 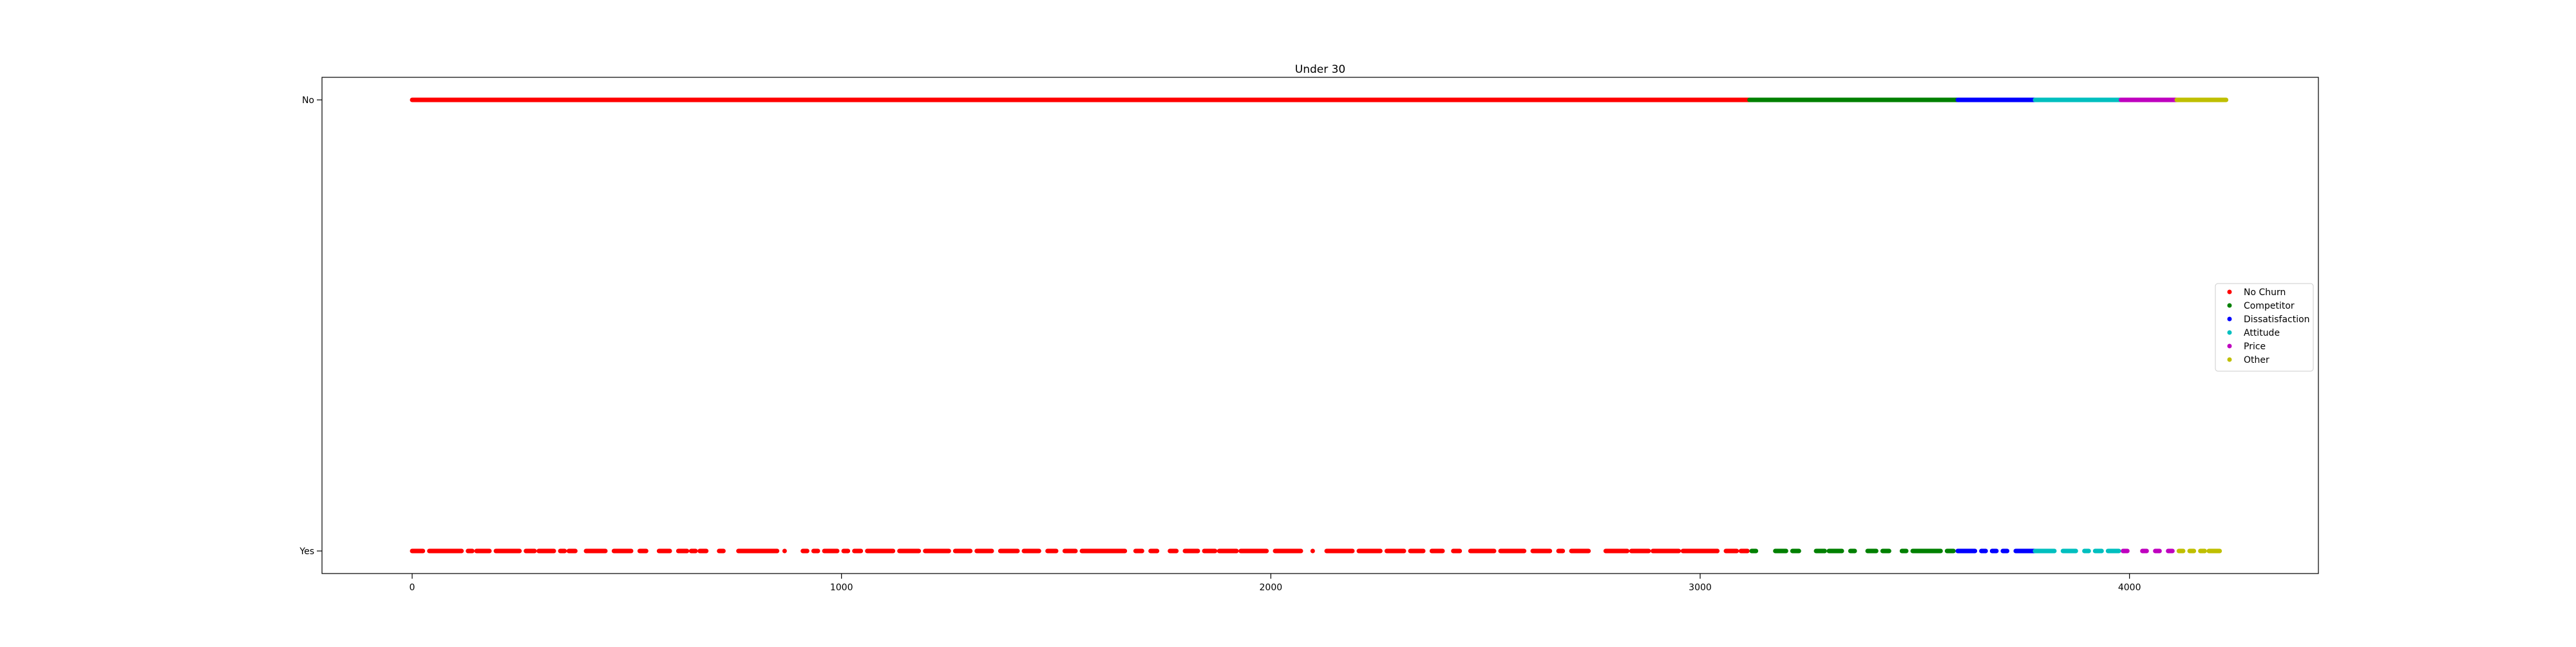 I want to click on x-tick-label: 2000, so click(x=1271, y=588).